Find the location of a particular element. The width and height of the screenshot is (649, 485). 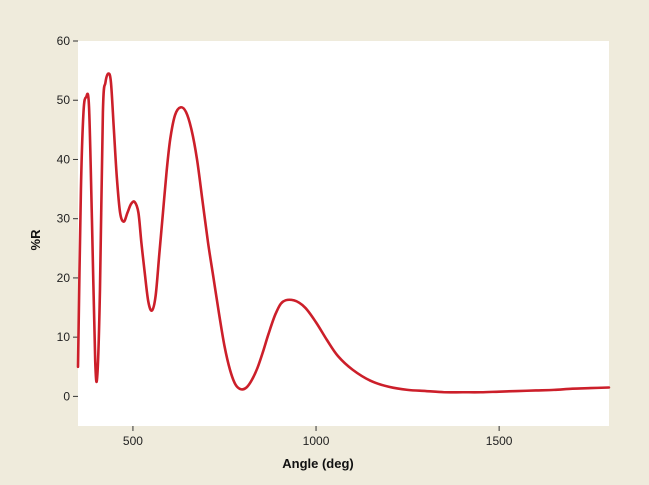

x-axis: 500 1000 1500 is located at coordinates (318, 437).